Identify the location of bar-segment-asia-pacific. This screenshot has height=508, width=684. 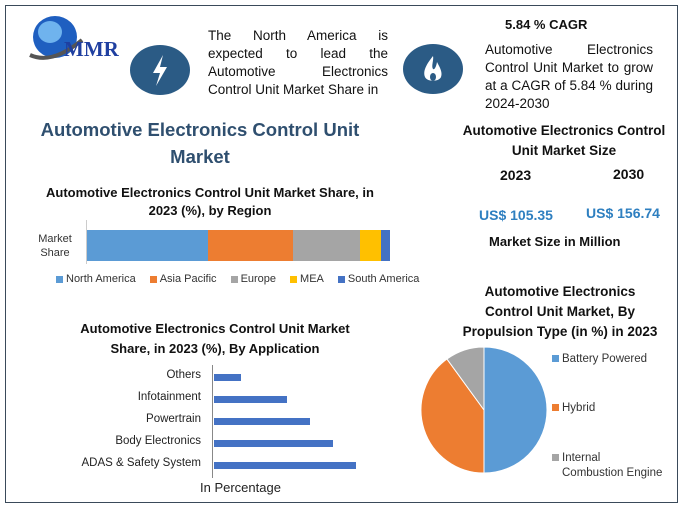
(251, 245).